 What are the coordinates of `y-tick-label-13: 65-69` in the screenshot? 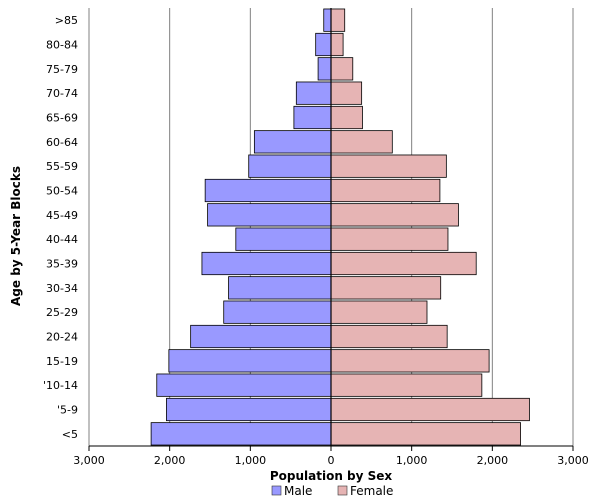 It's located at (62, 118).